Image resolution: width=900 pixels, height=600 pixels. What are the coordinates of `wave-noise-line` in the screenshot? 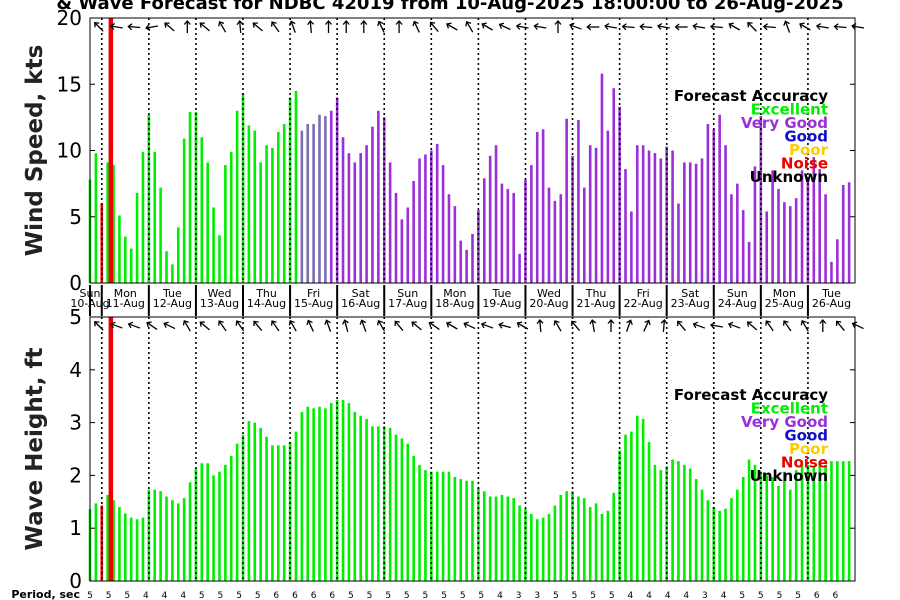 It's located at (111, 449).